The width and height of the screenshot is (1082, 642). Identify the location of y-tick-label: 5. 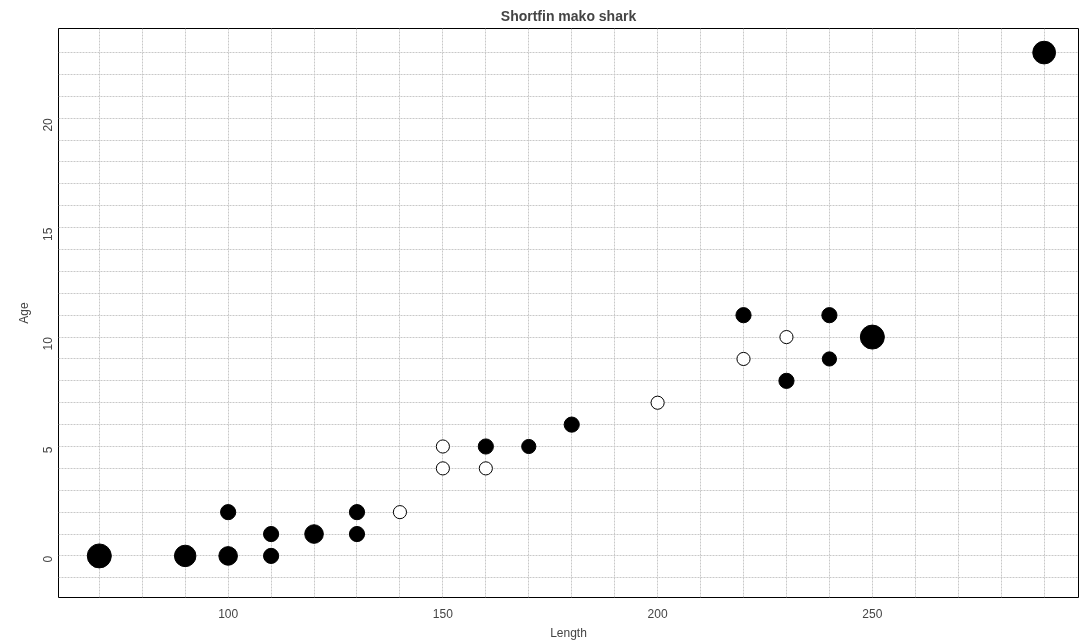
(48, 450).